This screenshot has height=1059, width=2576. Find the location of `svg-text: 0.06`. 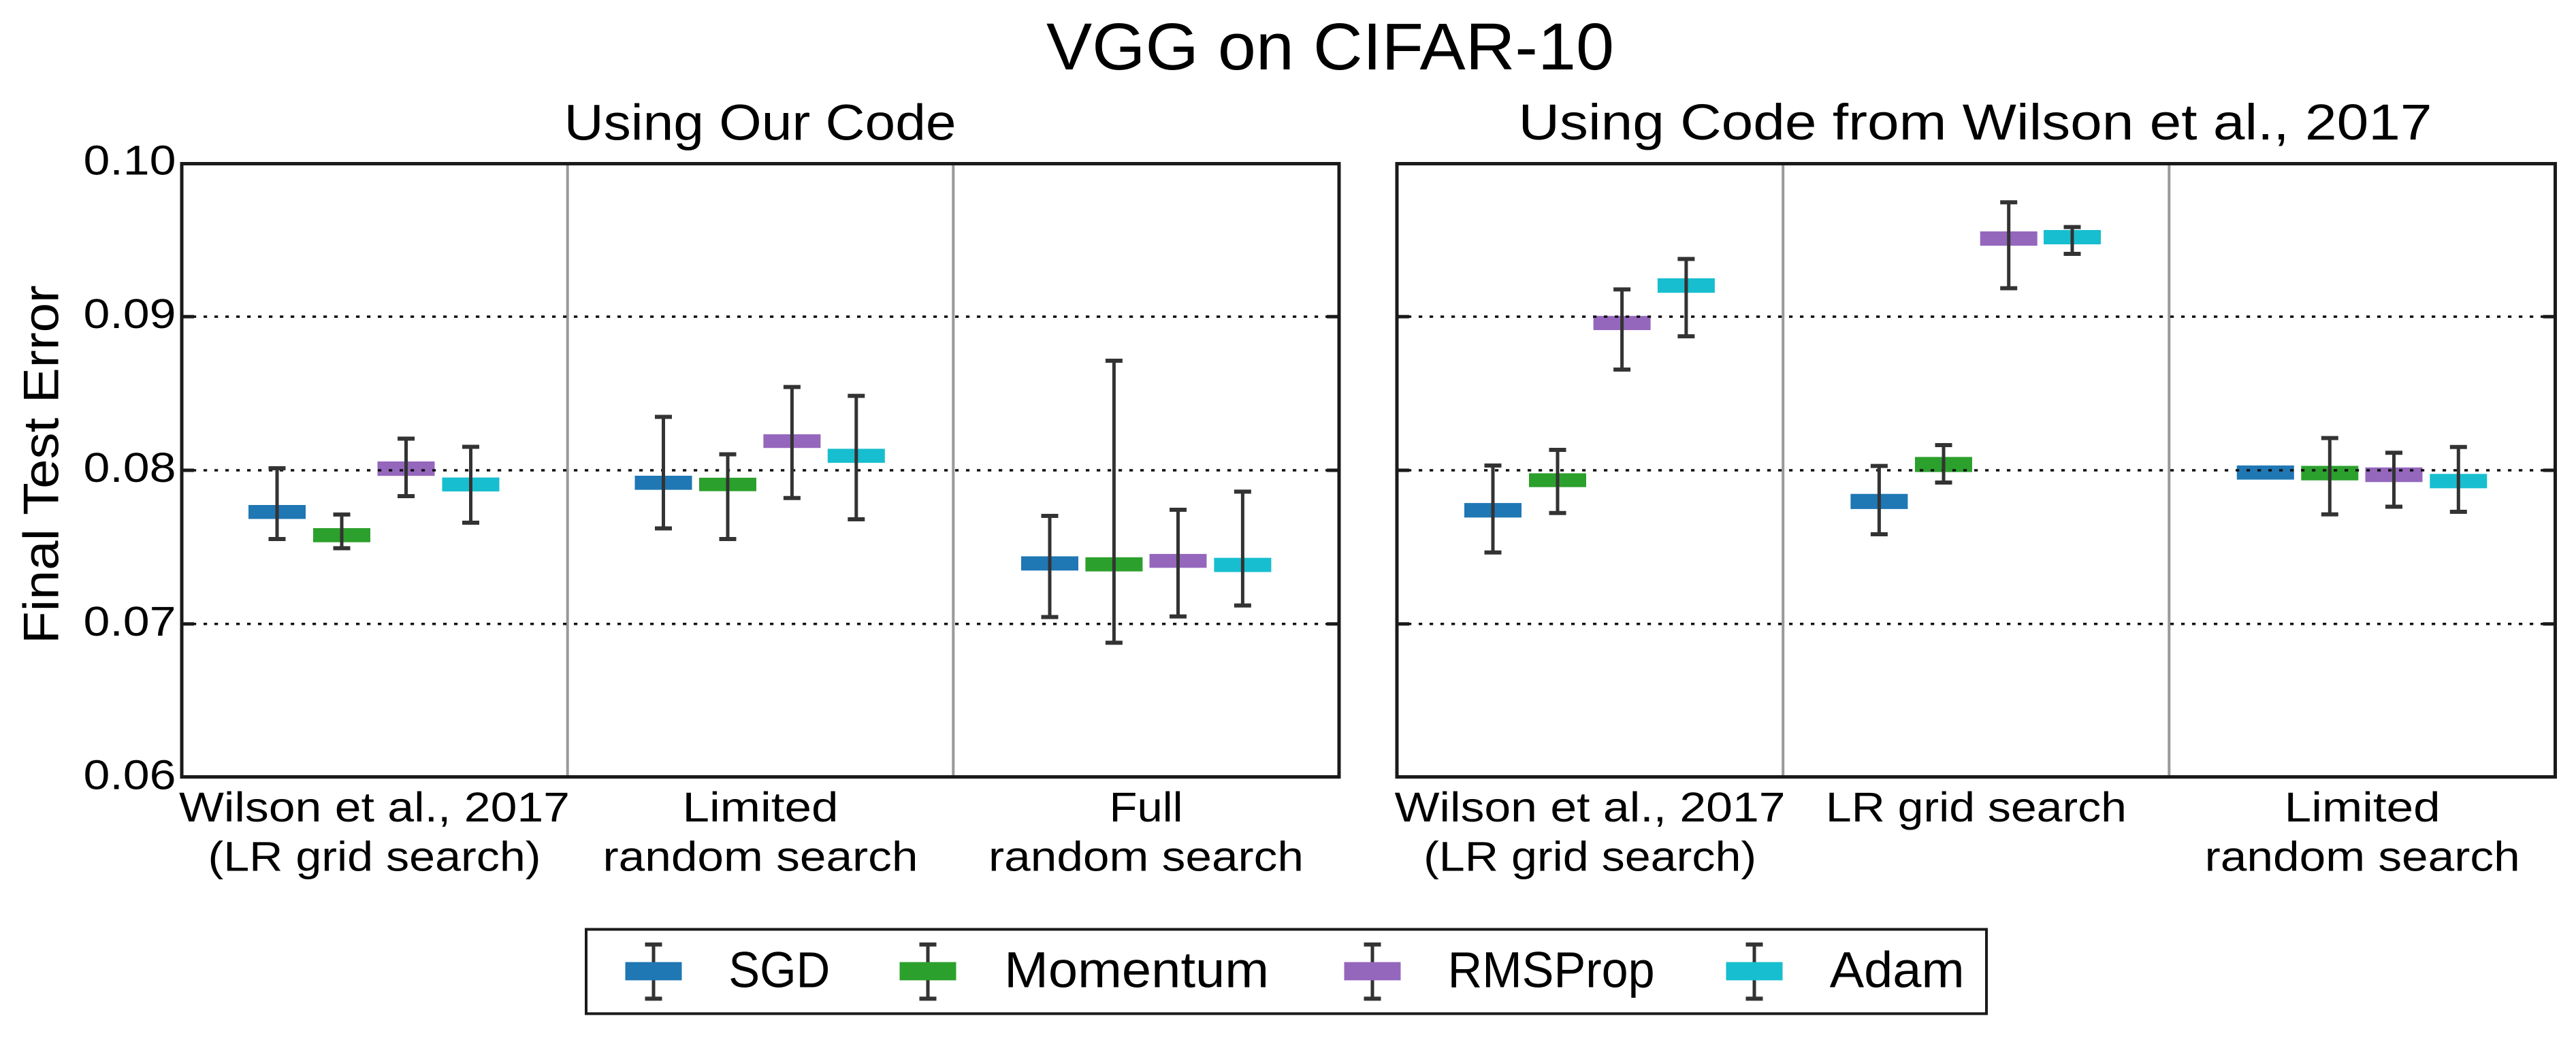

svg-text: 0.06 is located at coordinates (130, 775).